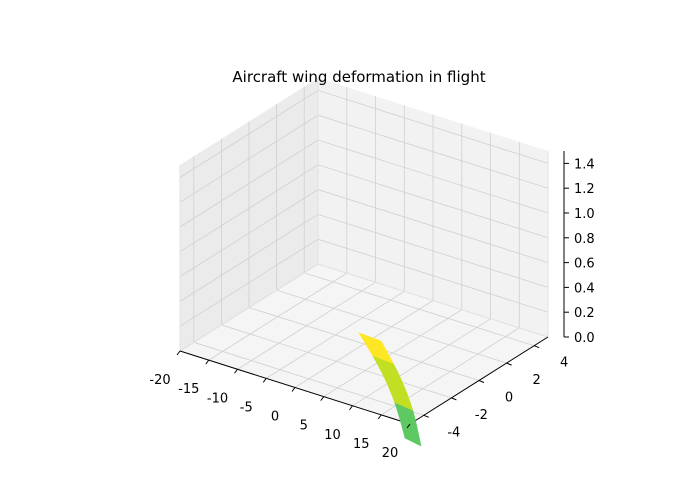 The height and width of the screenshot is (504, 700). I want to click on x-tick-label: 20, so click(390, 453).